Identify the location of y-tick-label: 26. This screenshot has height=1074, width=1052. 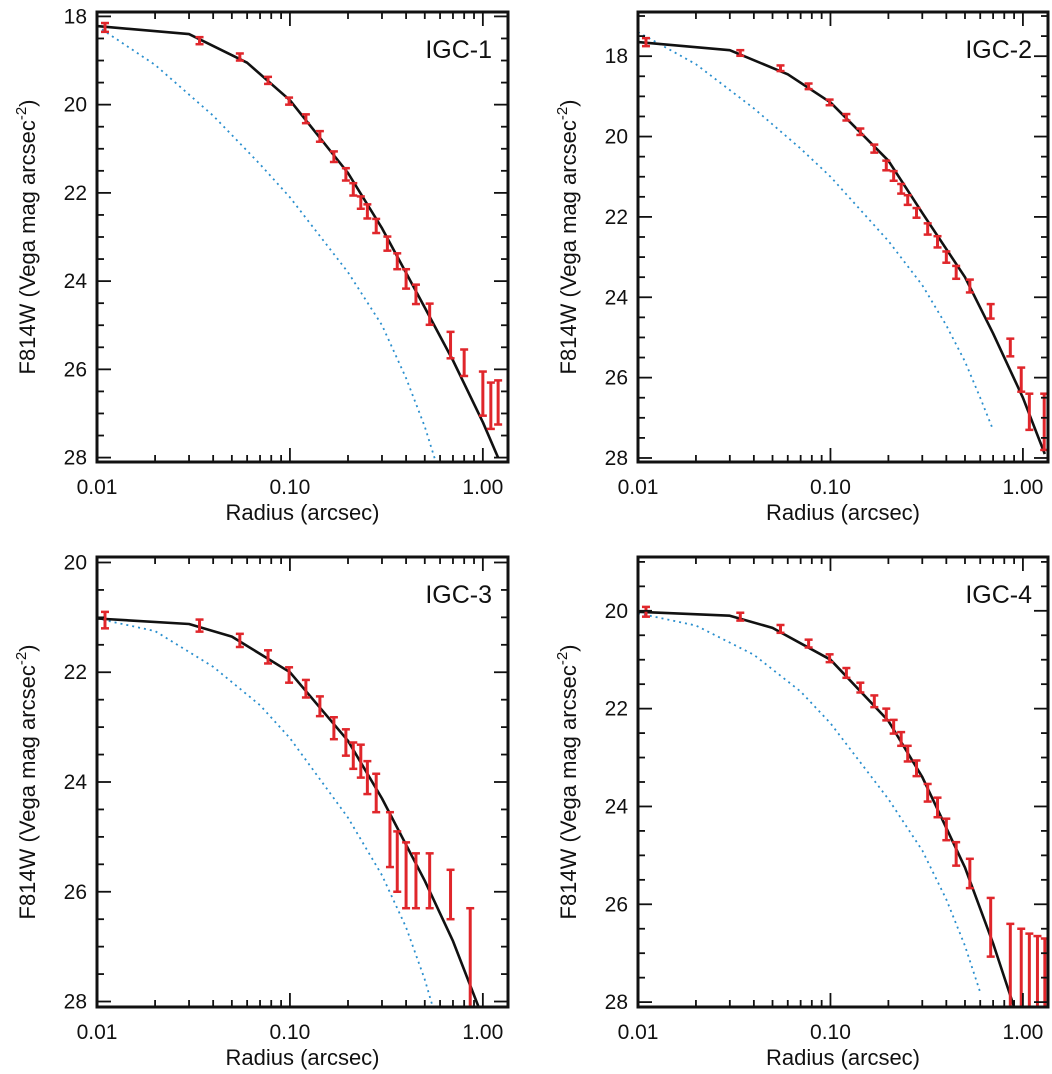
(616, 904).